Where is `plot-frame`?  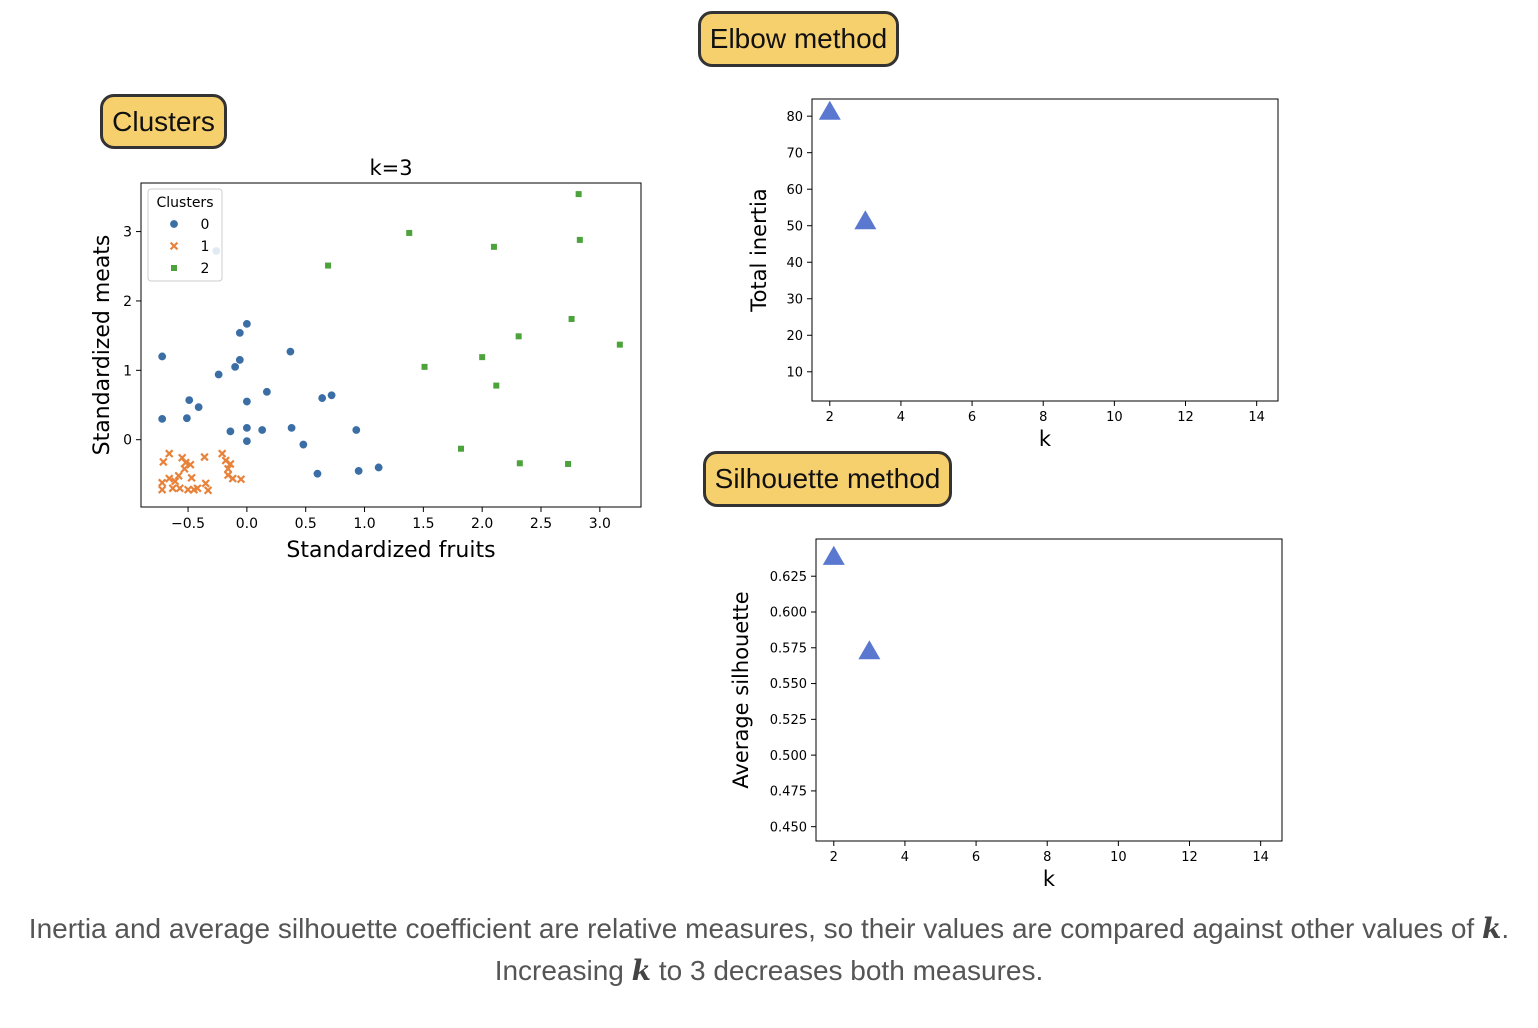
plot-frame is located at coordinates (1045, 250).